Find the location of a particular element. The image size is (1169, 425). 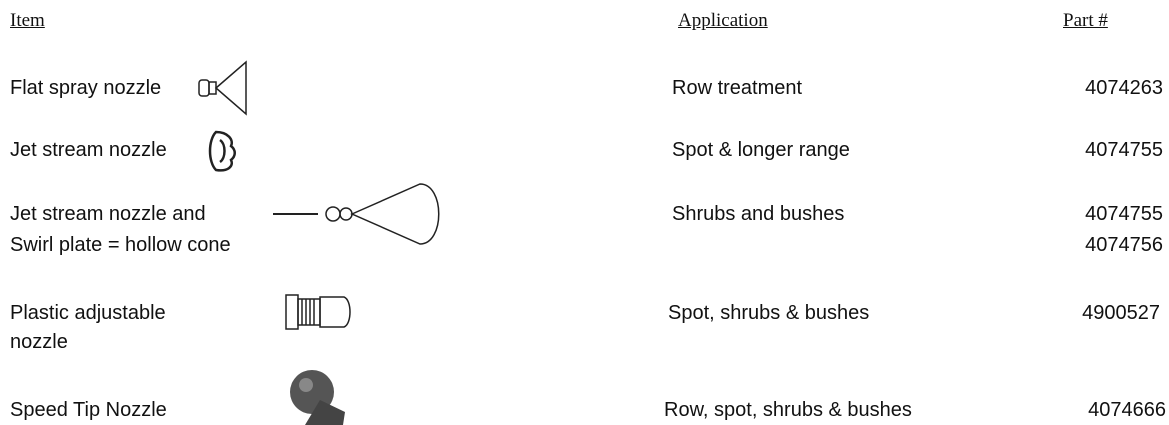

application-text: Spot & longer range is located at coordinates (761, 150).